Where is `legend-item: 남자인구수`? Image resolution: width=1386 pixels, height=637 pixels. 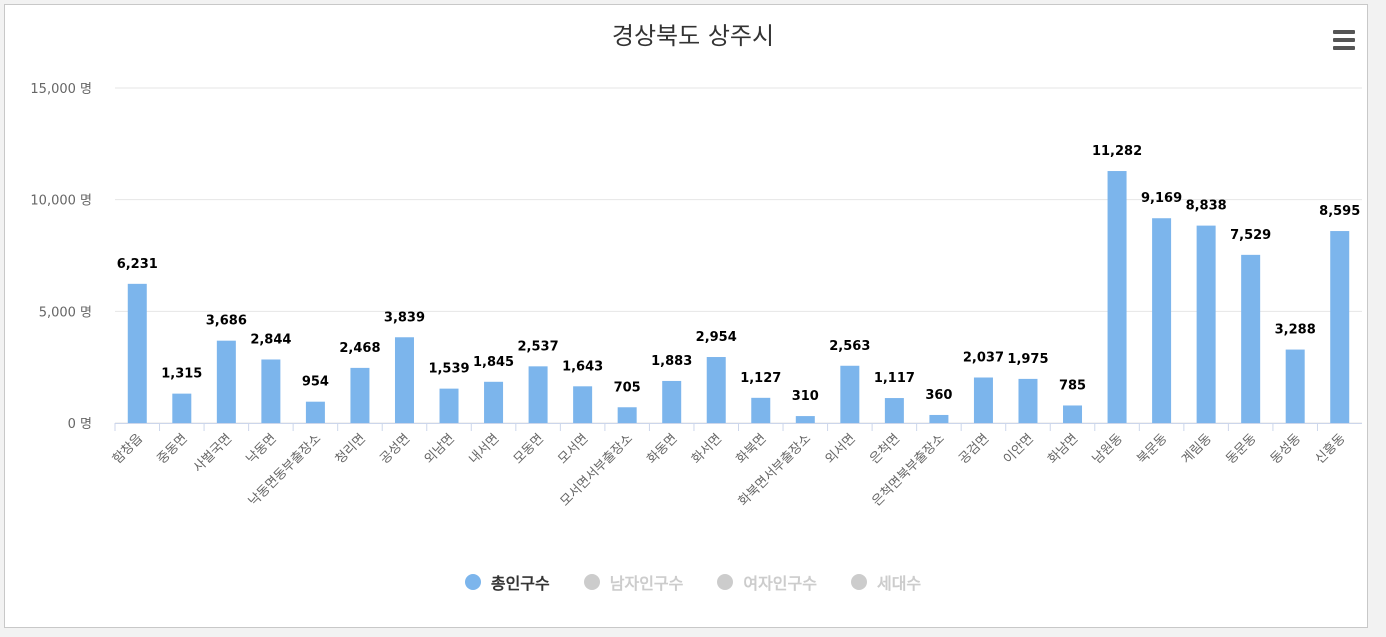
legend-item: 남자인구수 is located at coordinates (633, 582).